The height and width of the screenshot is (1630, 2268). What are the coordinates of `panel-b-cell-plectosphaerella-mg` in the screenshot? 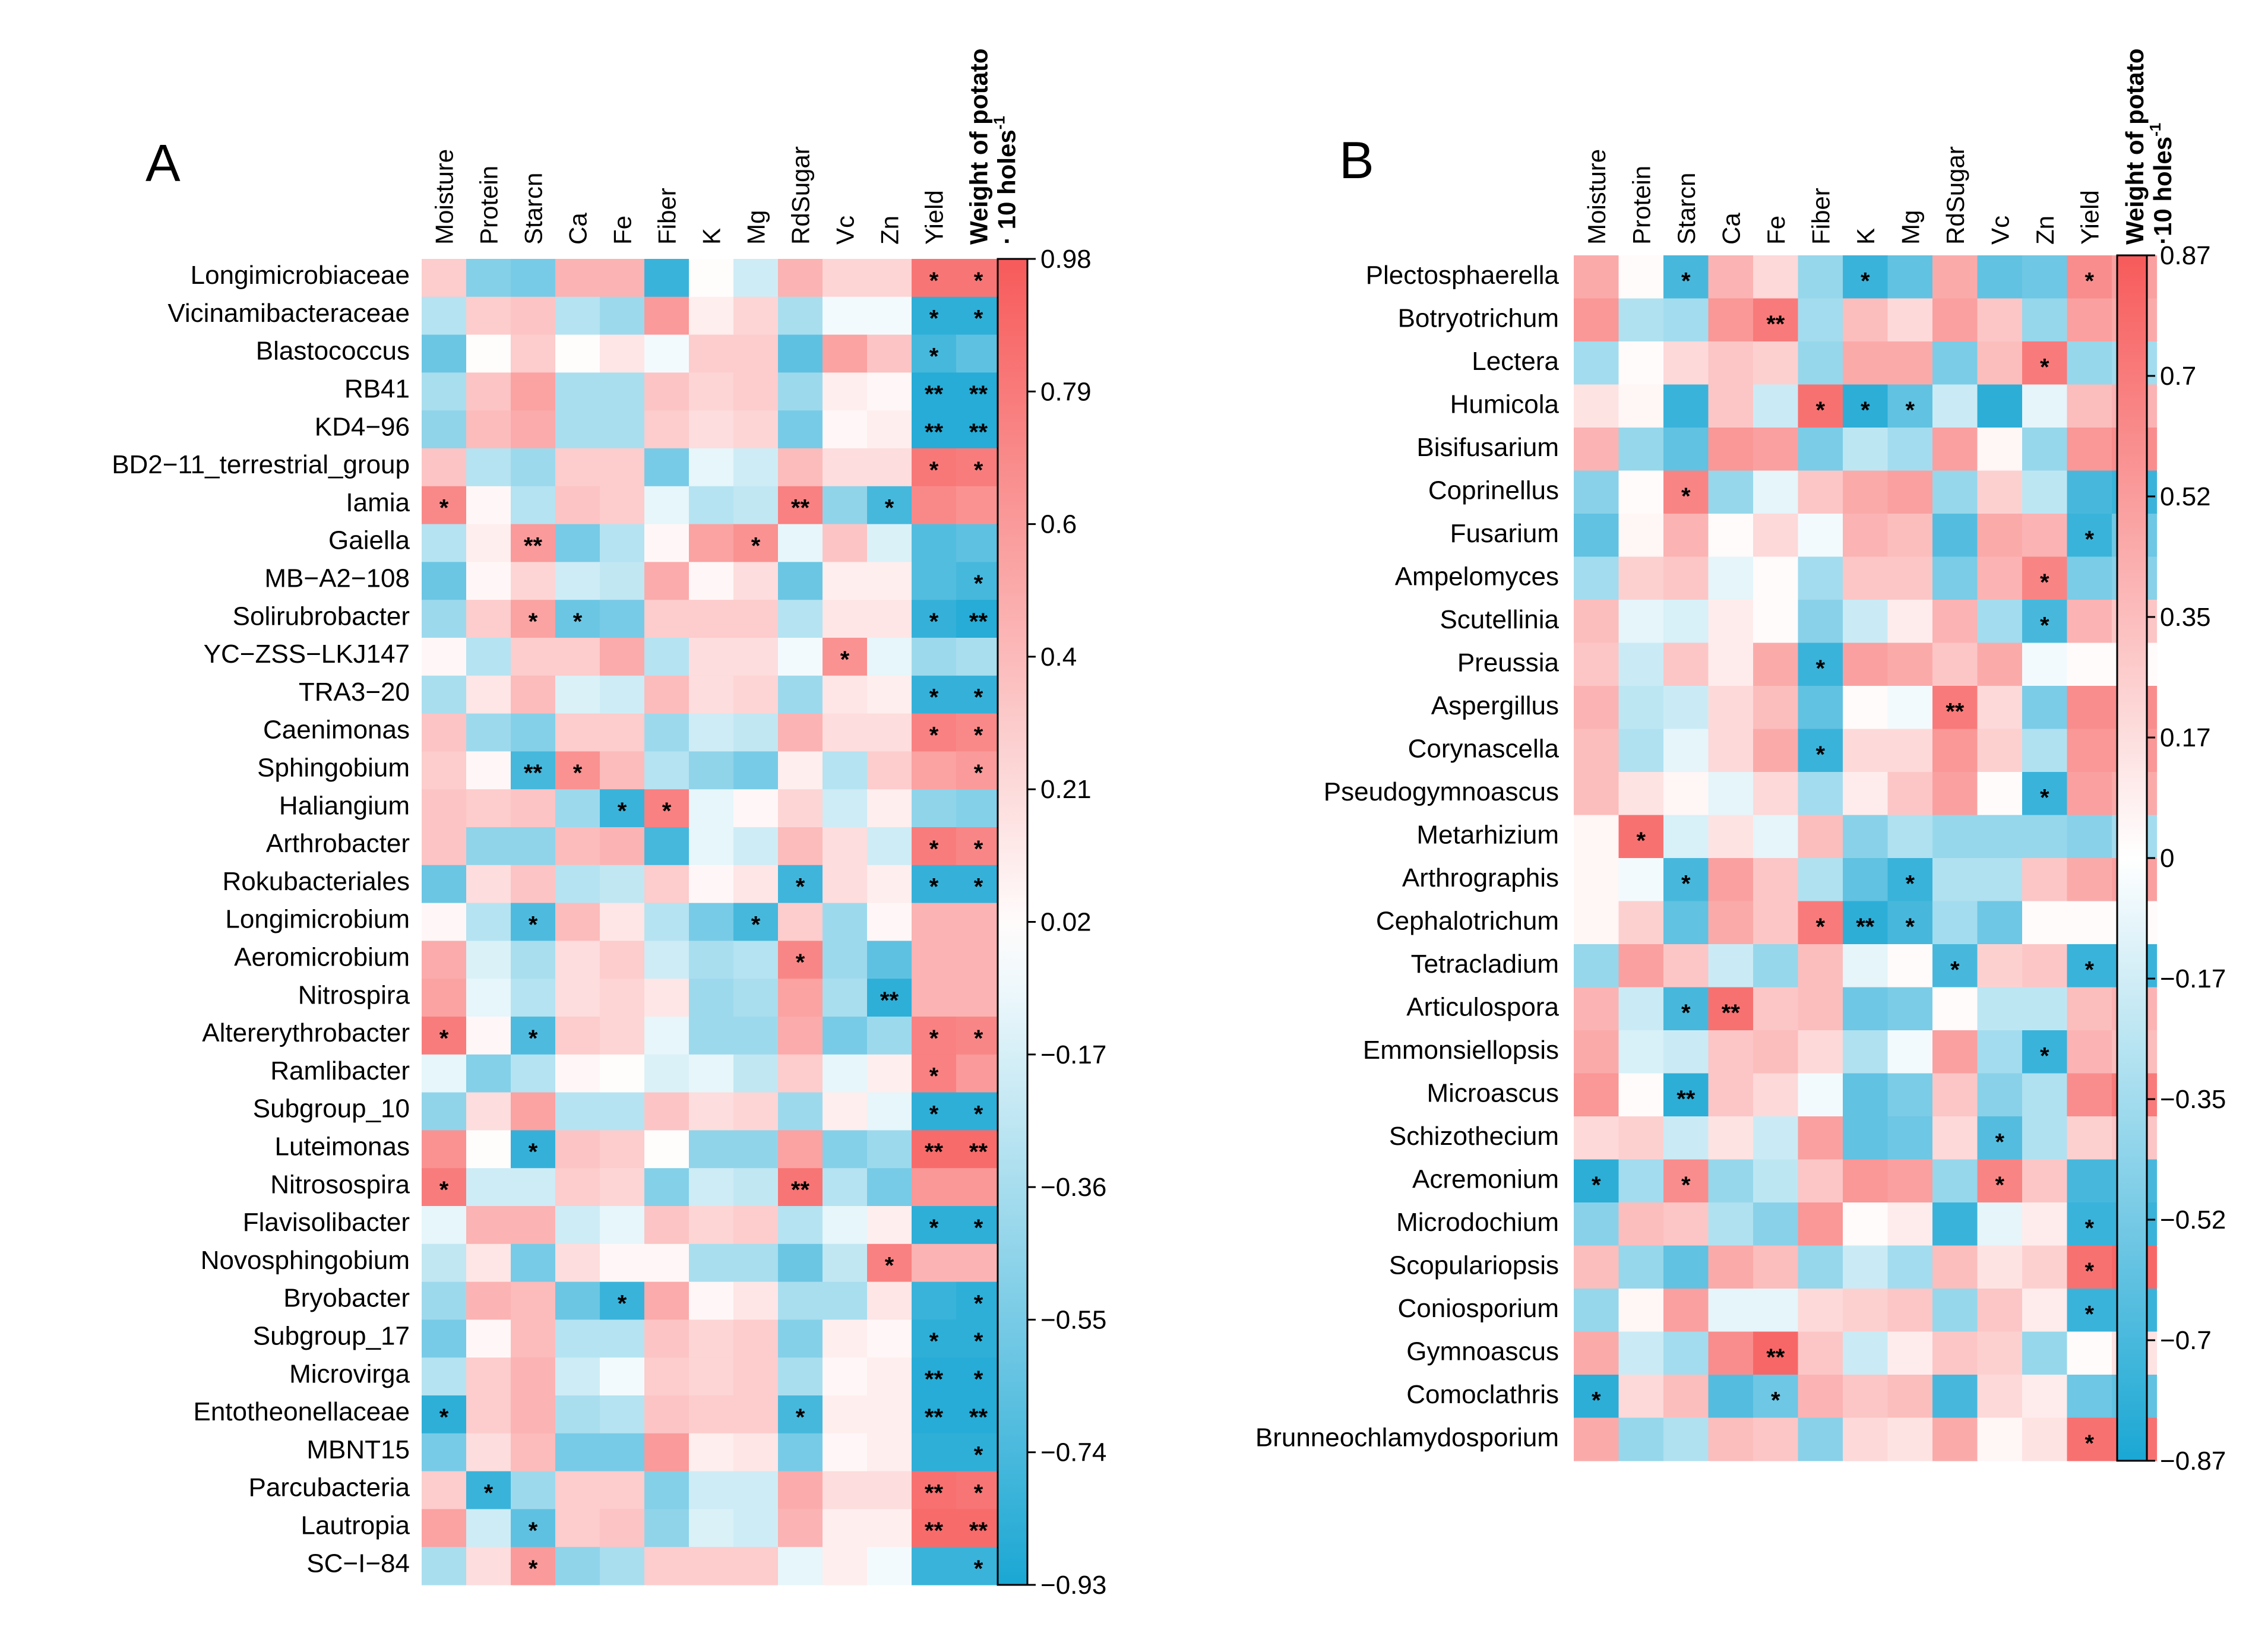 It's located at (1910, 277).